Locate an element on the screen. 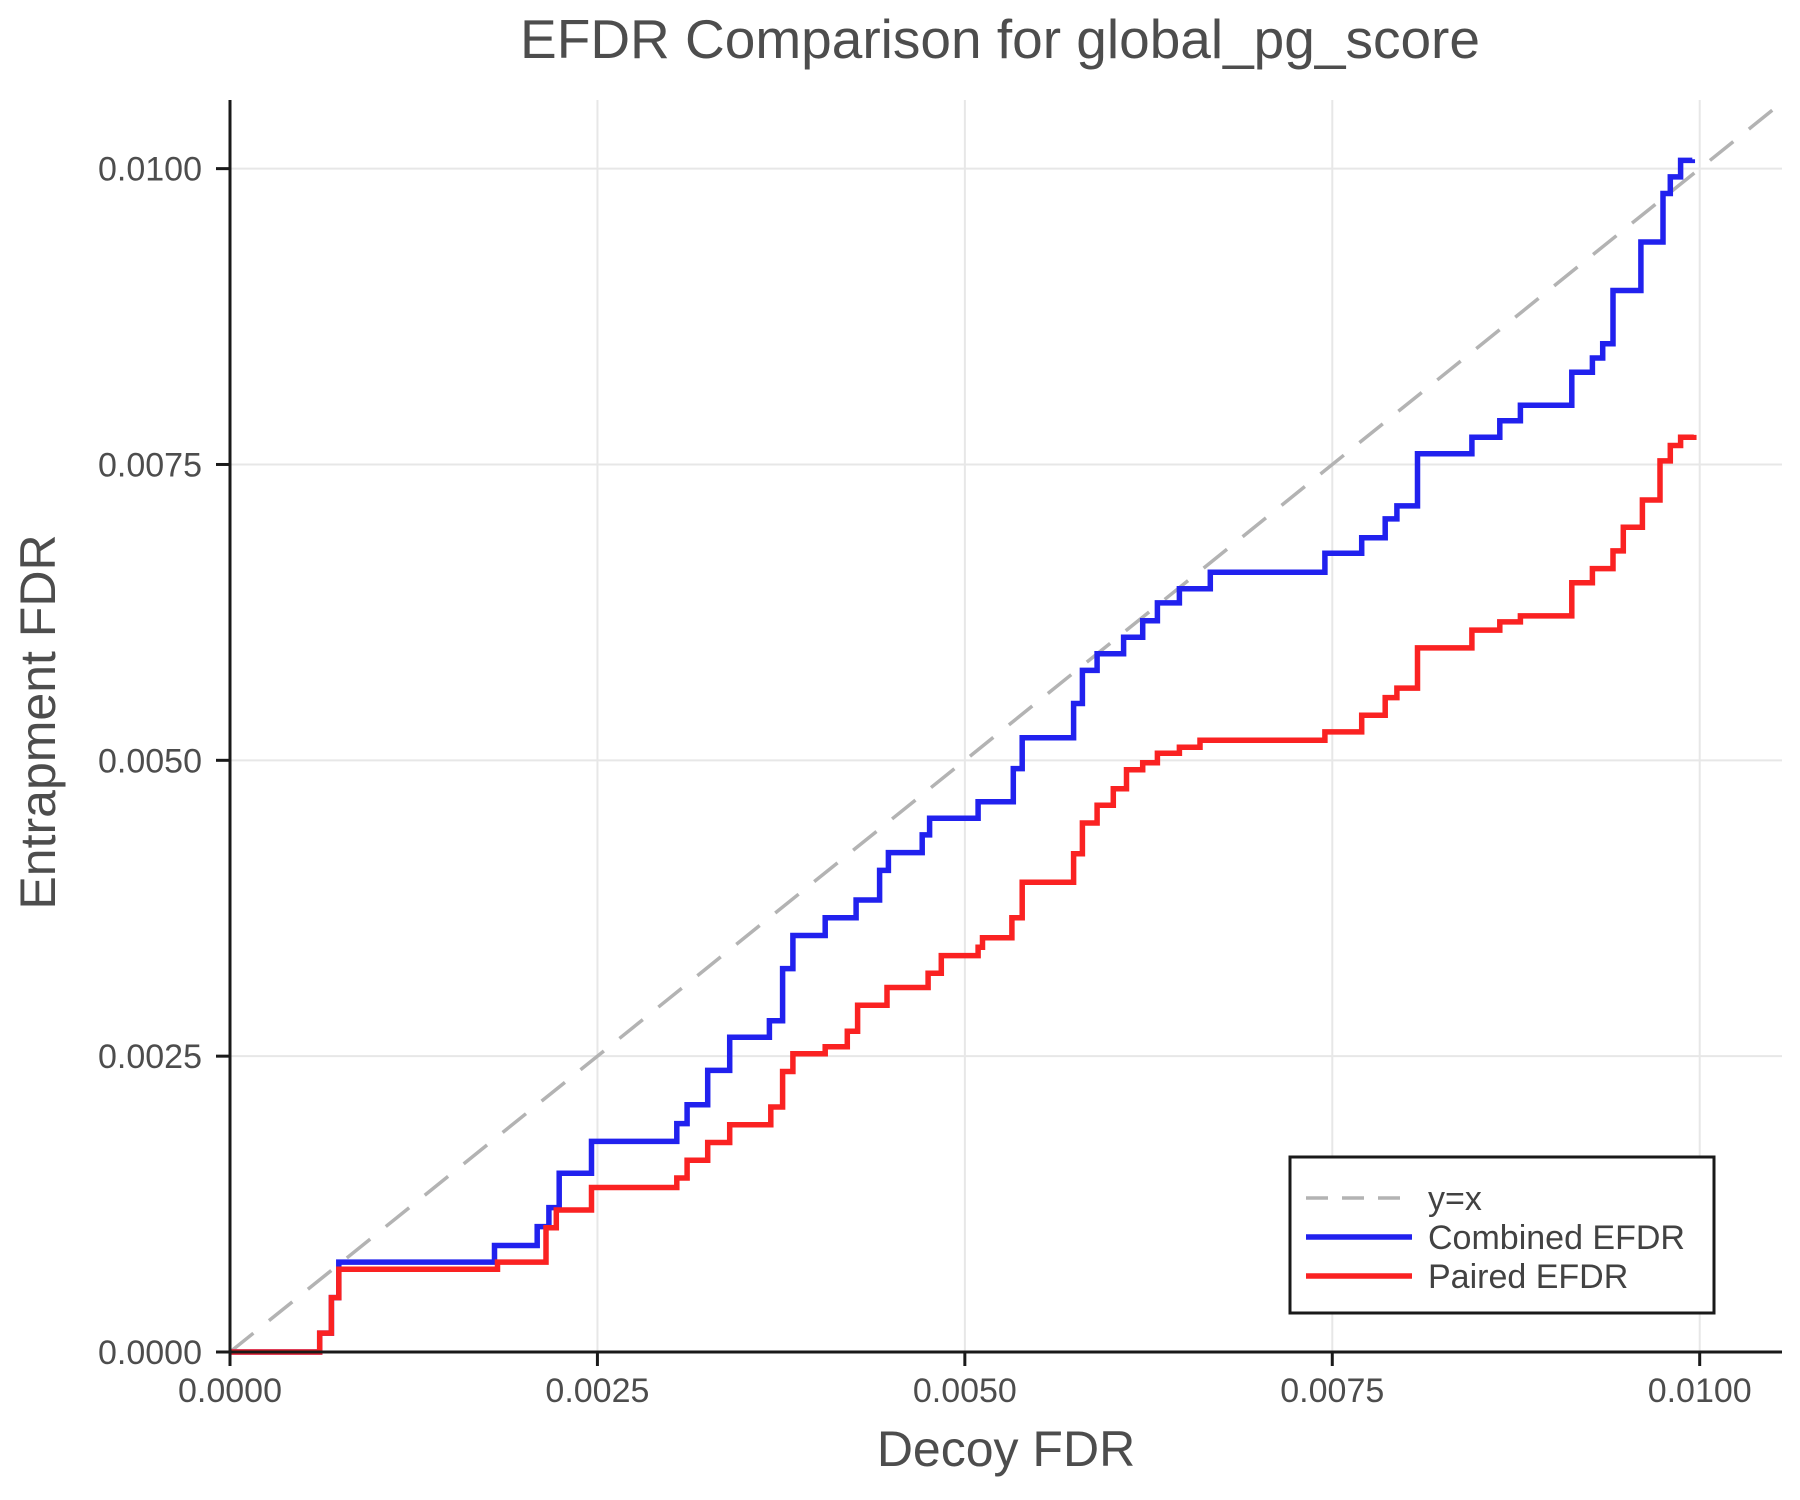  x-tick-label: 0.0000 is located at coordinates (230, 1391).